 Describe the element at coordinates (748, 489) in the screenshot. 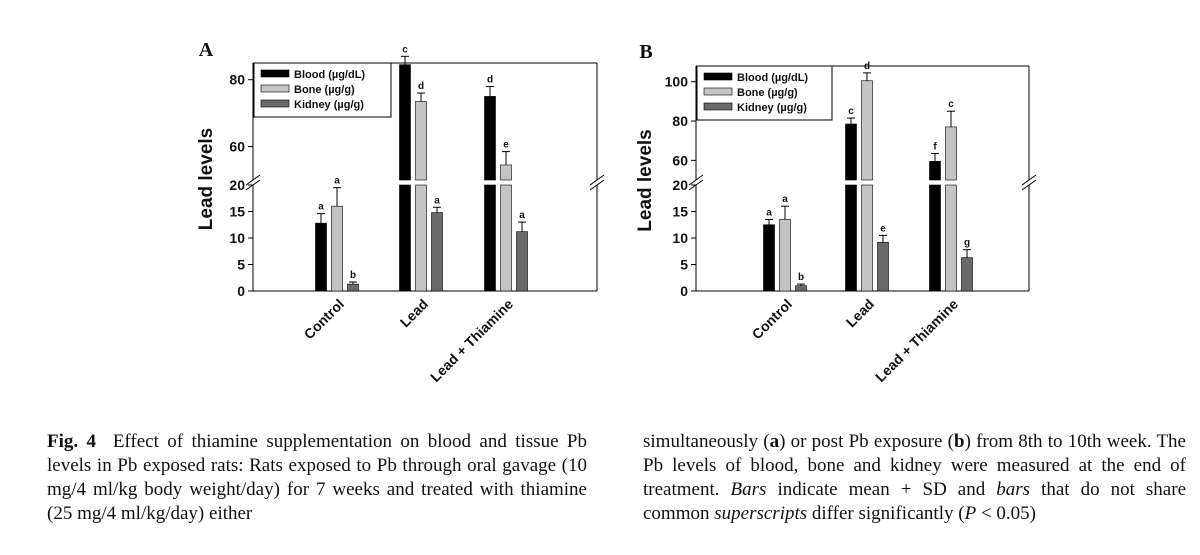

I see `caption-italic: Bars` at that location.